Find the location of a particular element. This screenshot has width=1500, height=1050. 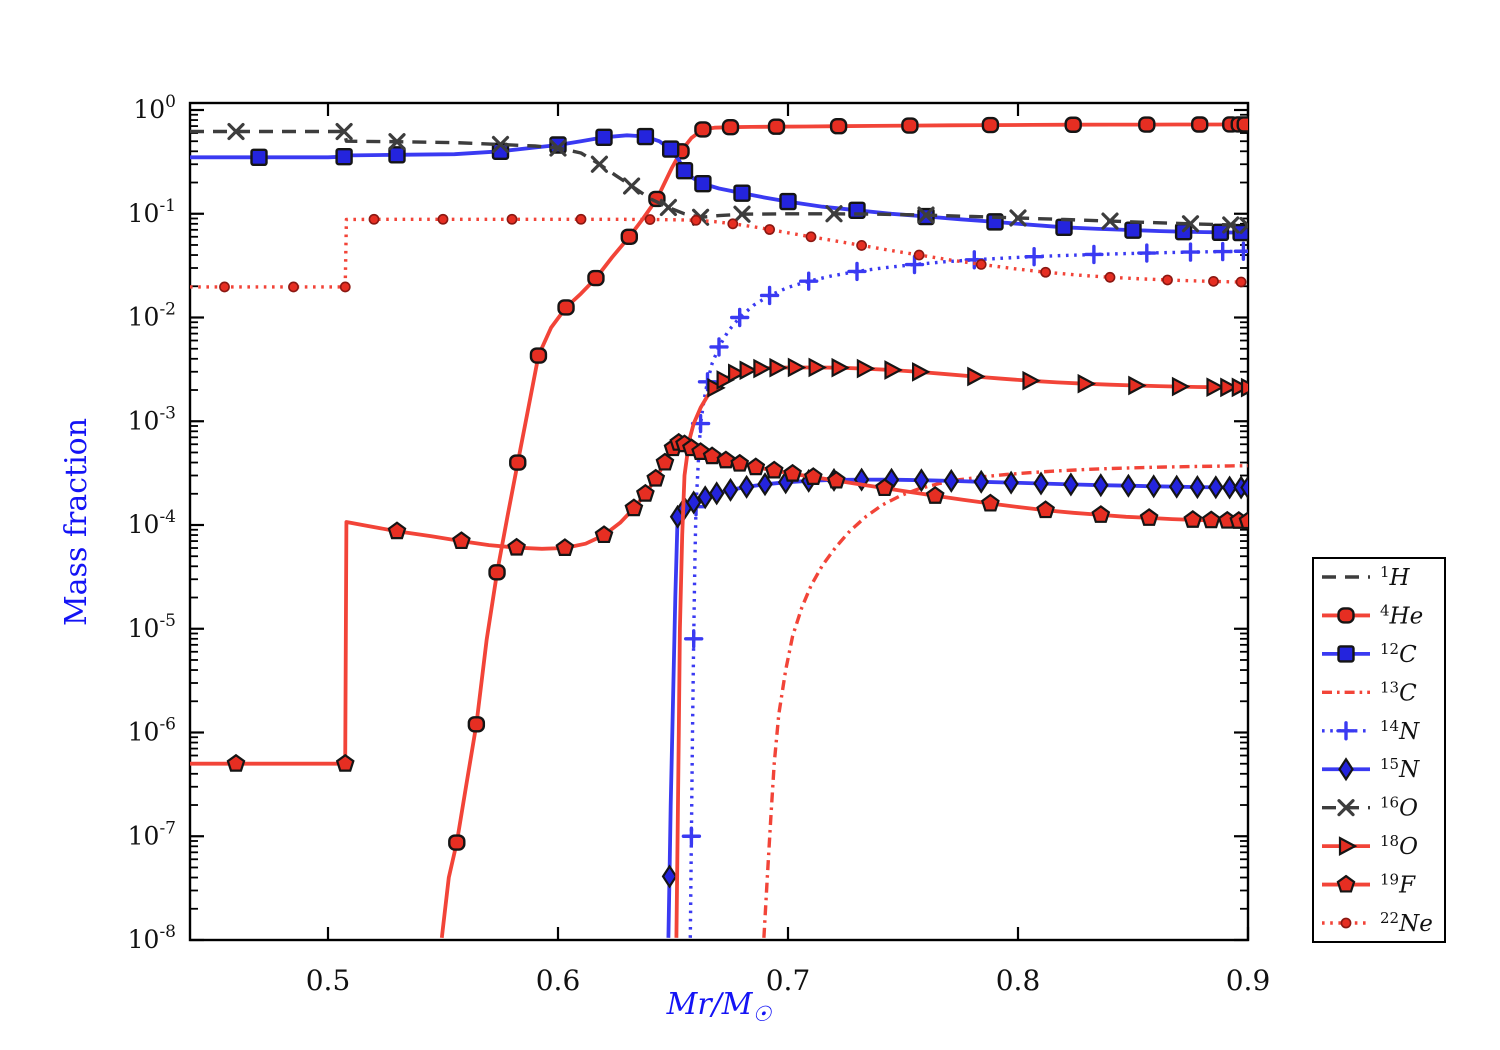

legend-item-H1: 1H is located at coordinates (1366, 577).